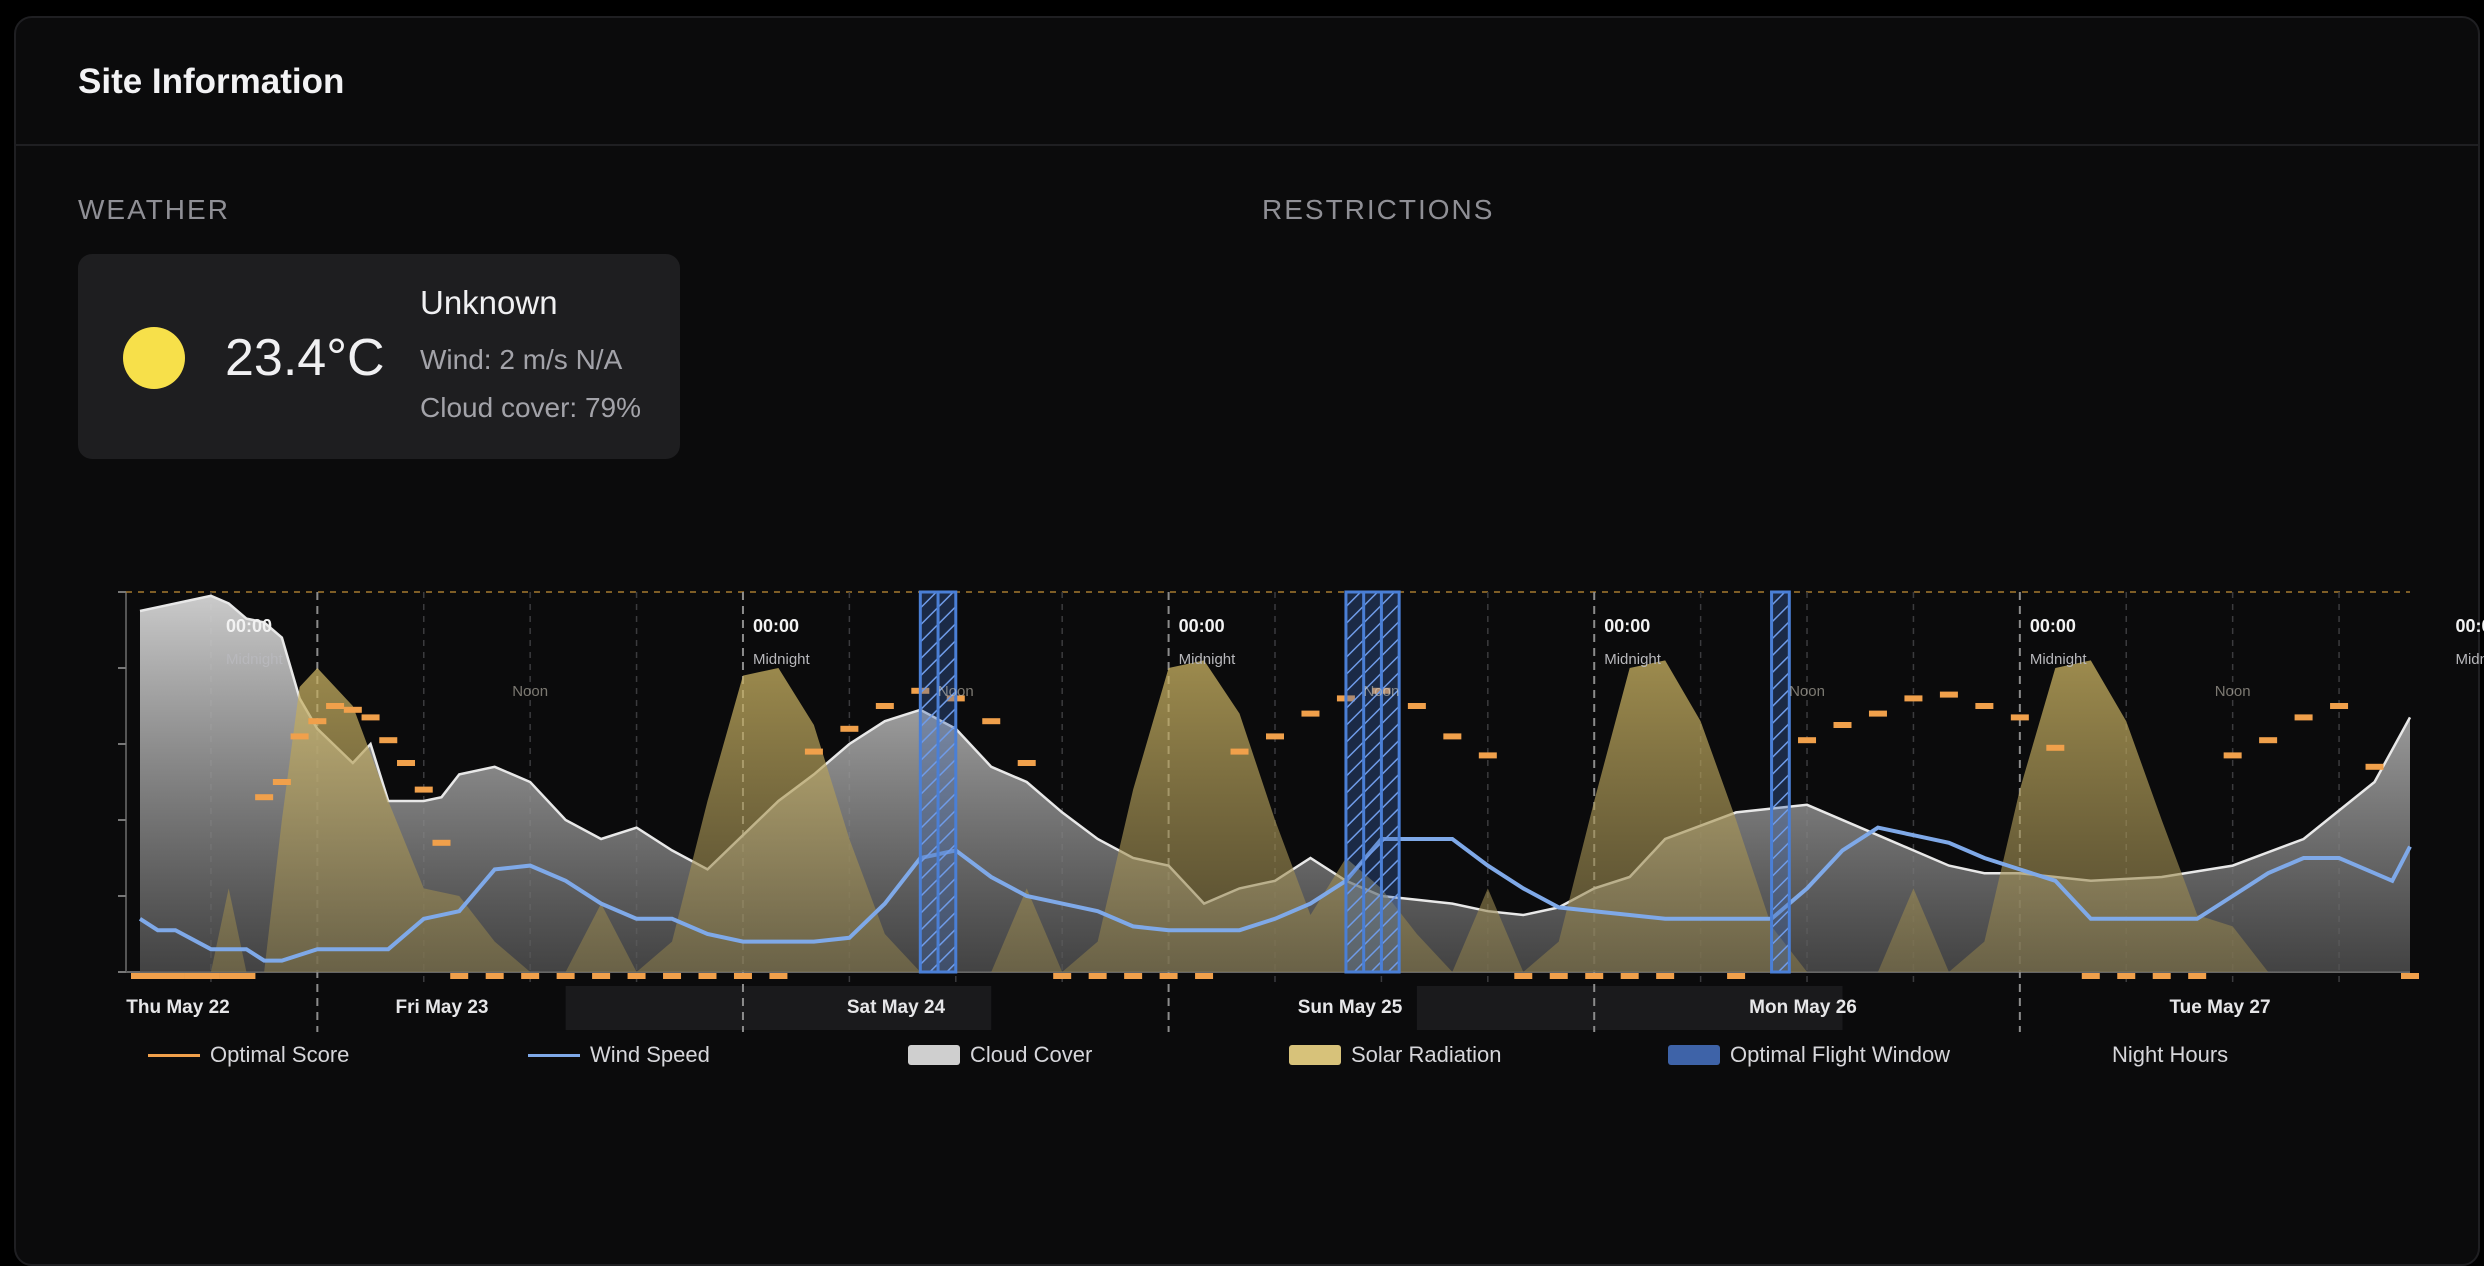  Describe the element at coordinates (211, 81) in the screenshot. I see `page-title: Site Information` at that location.